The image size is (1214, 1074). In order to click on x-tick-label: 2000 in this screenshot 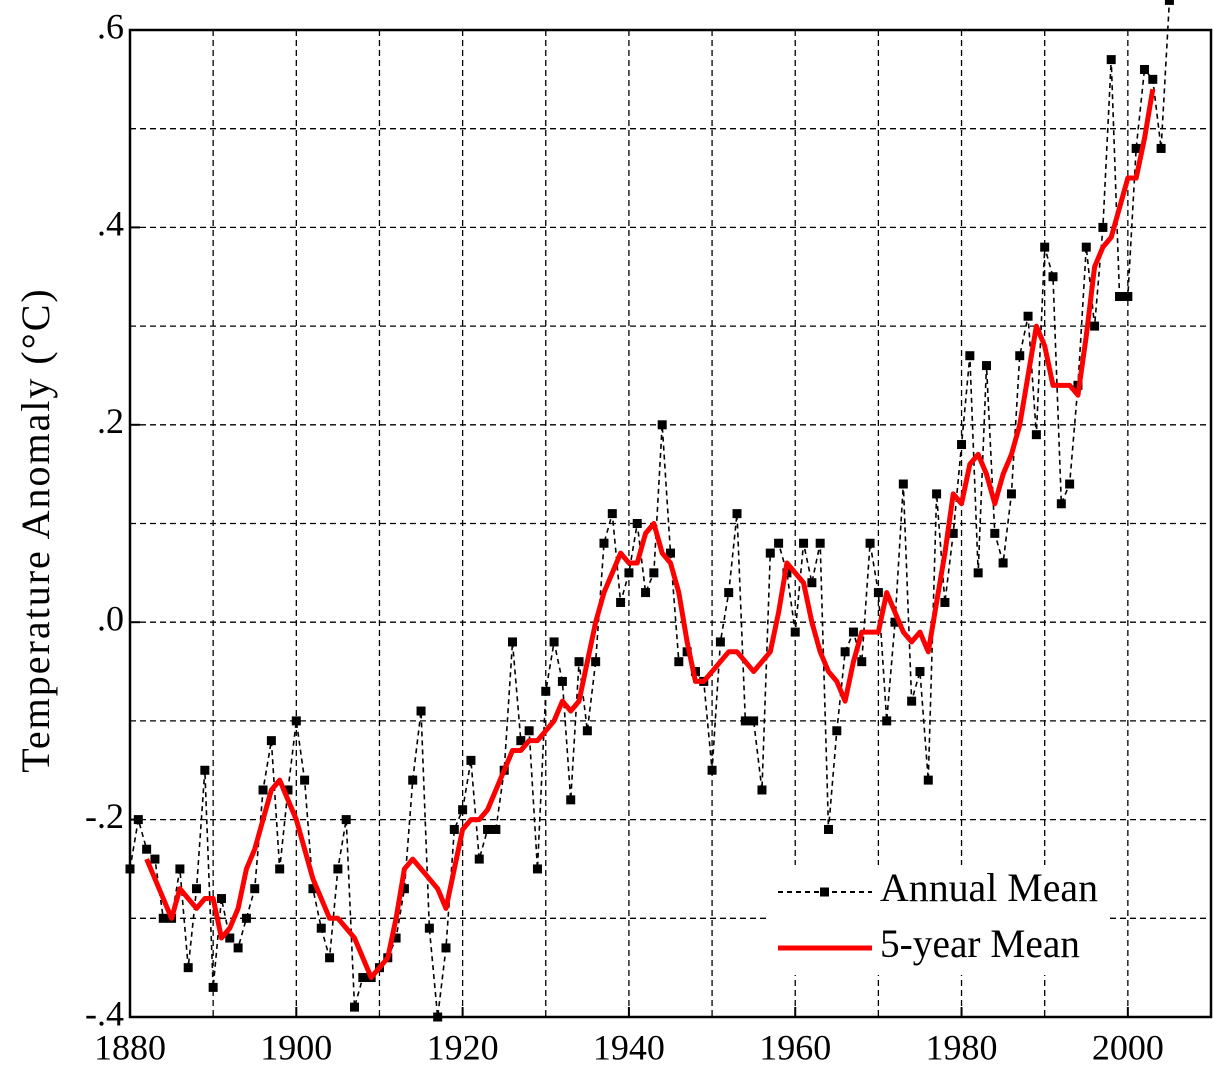, I will do `click(1128, 1047)`.